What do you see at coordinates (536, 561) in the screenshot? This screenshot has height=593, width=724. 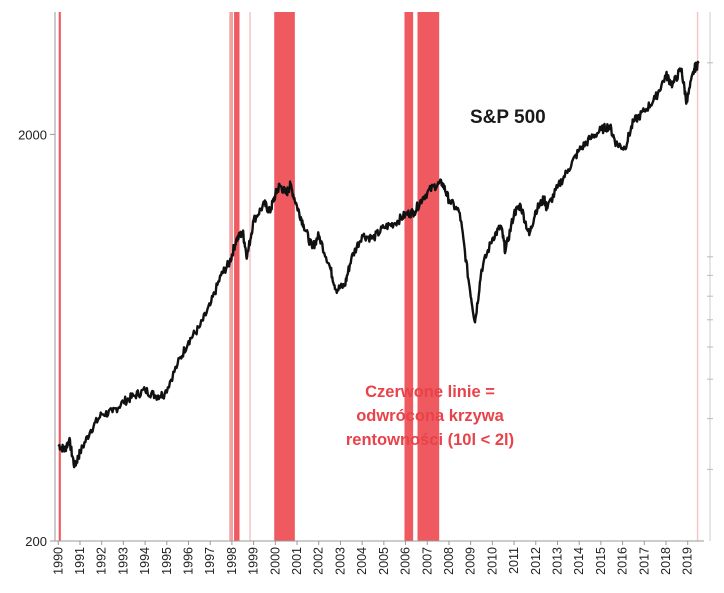 I see `x-tick-label: 2012` at bounding box center [536, 561].